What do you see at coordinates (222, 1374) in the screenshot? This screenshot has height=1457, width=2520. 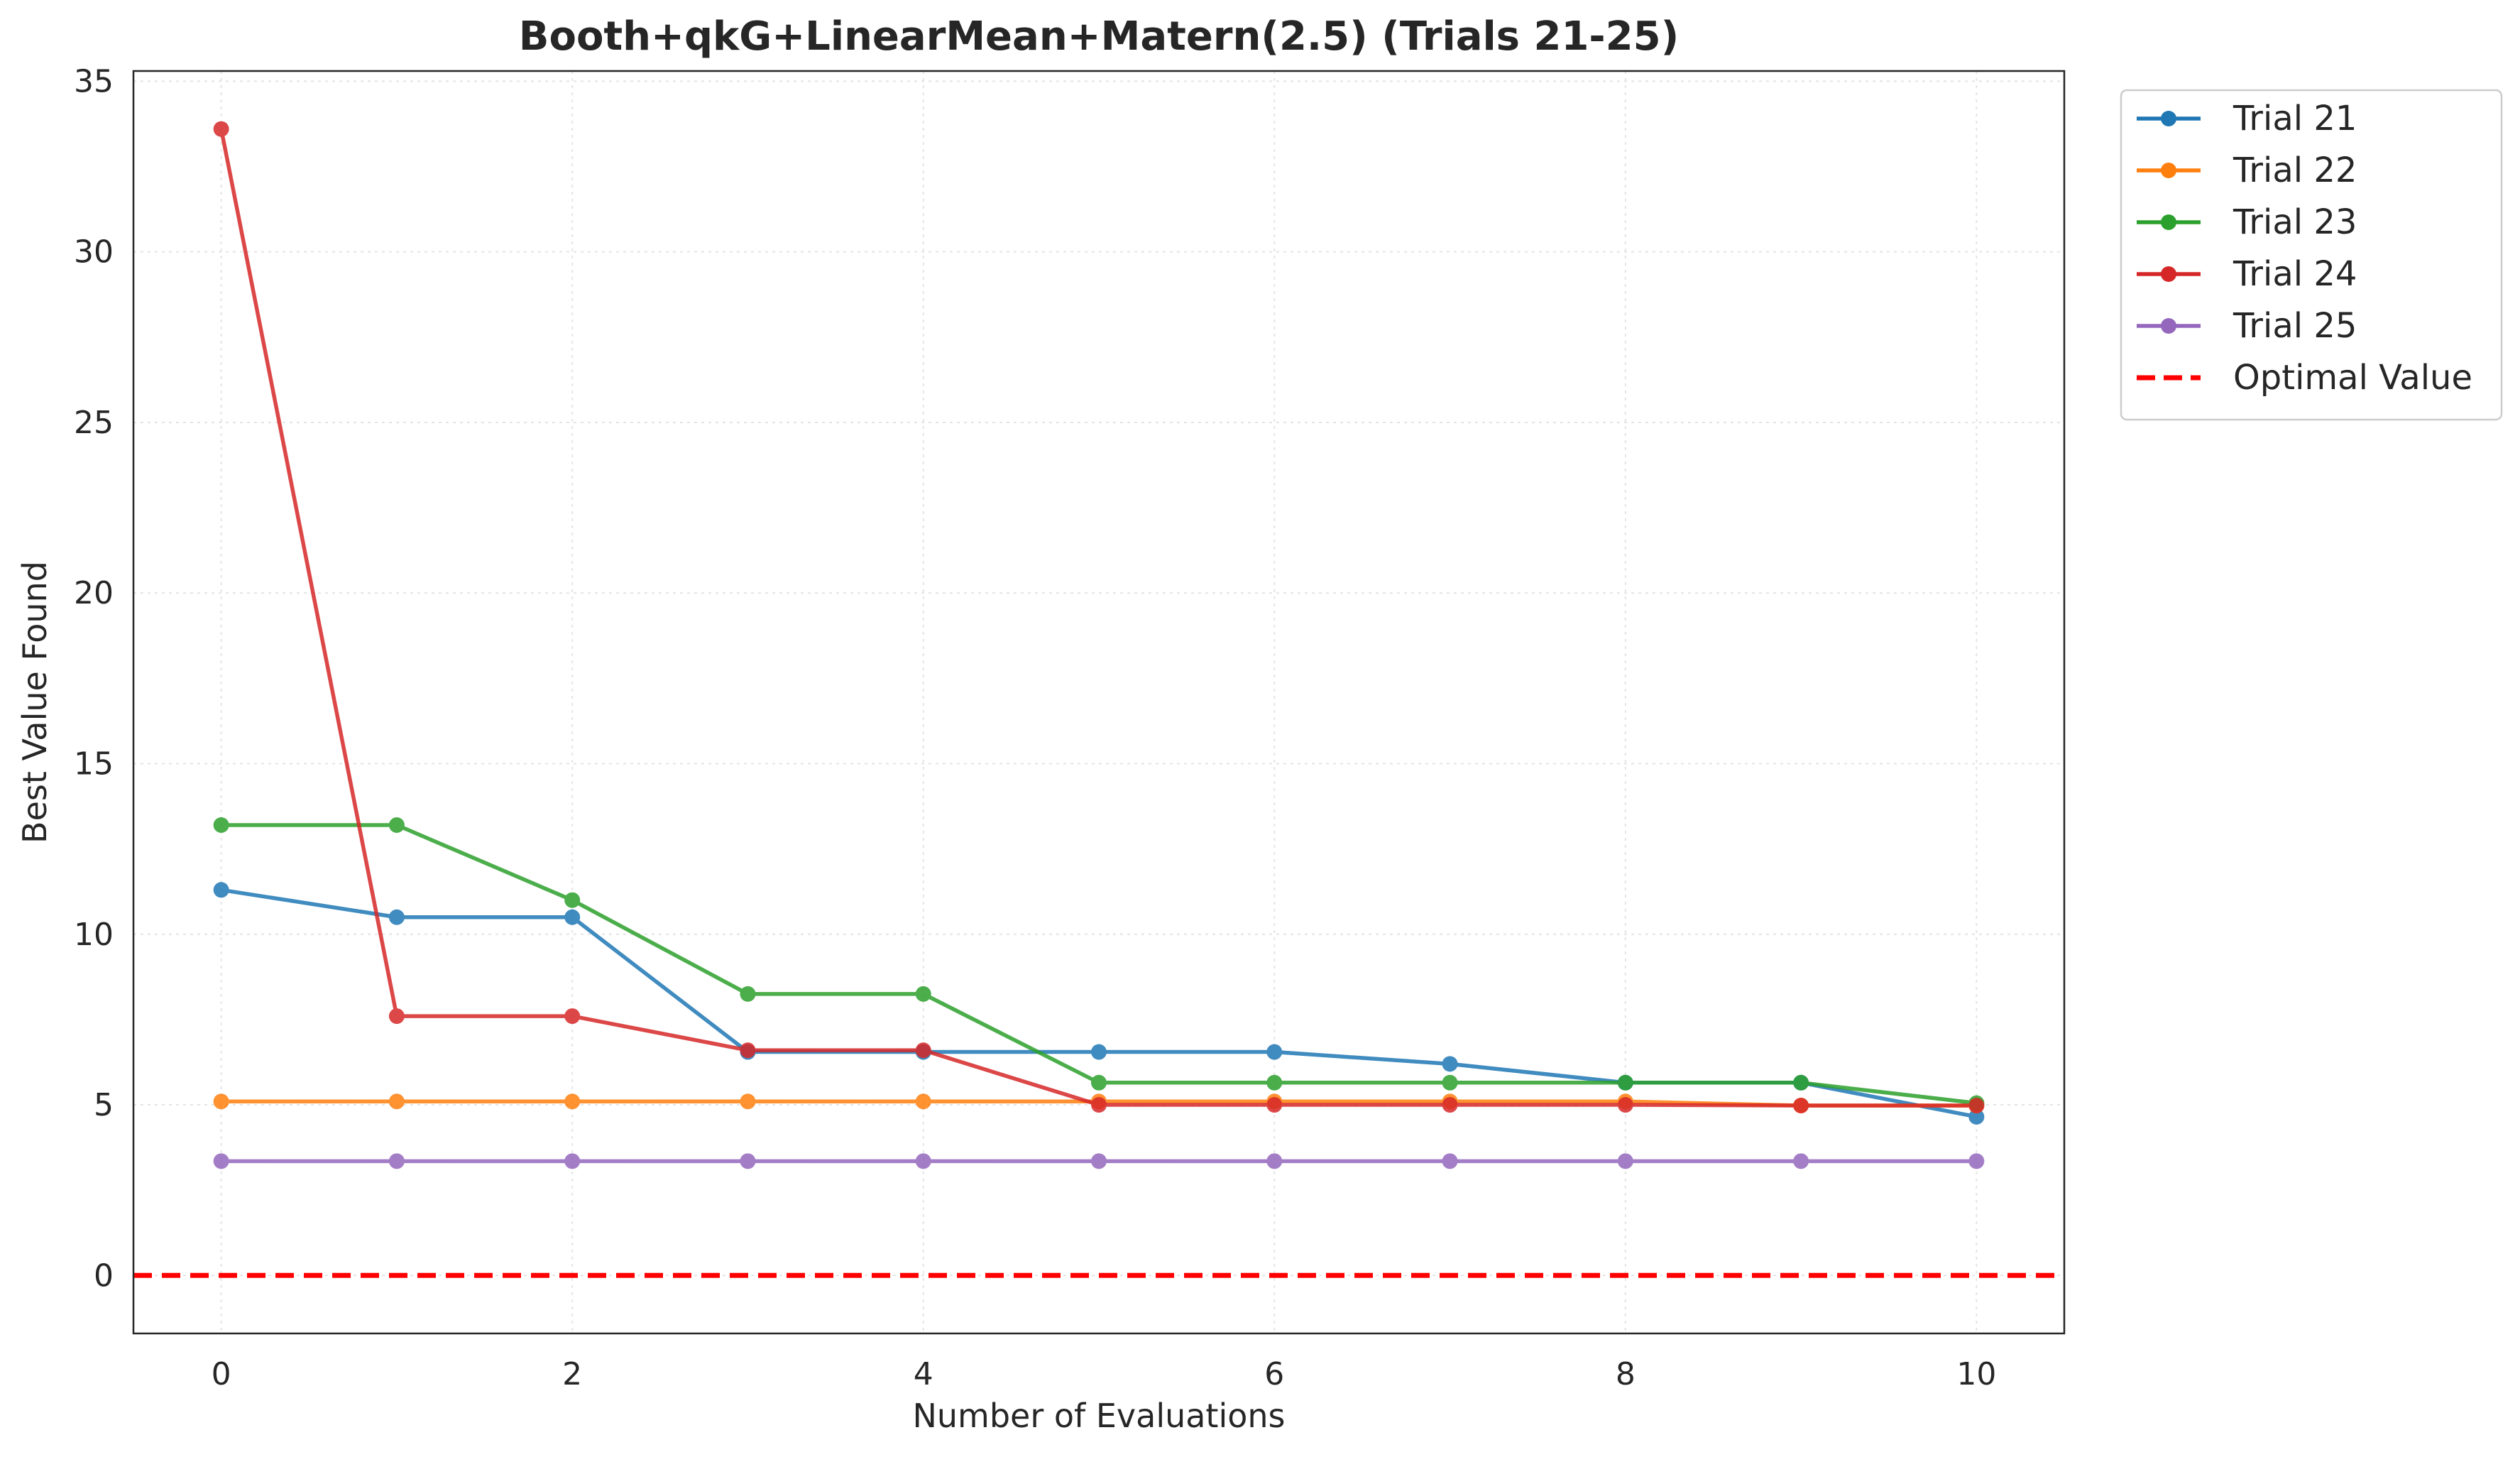 I see `x-tick-label: 0` at bounding box center [222, 1374].